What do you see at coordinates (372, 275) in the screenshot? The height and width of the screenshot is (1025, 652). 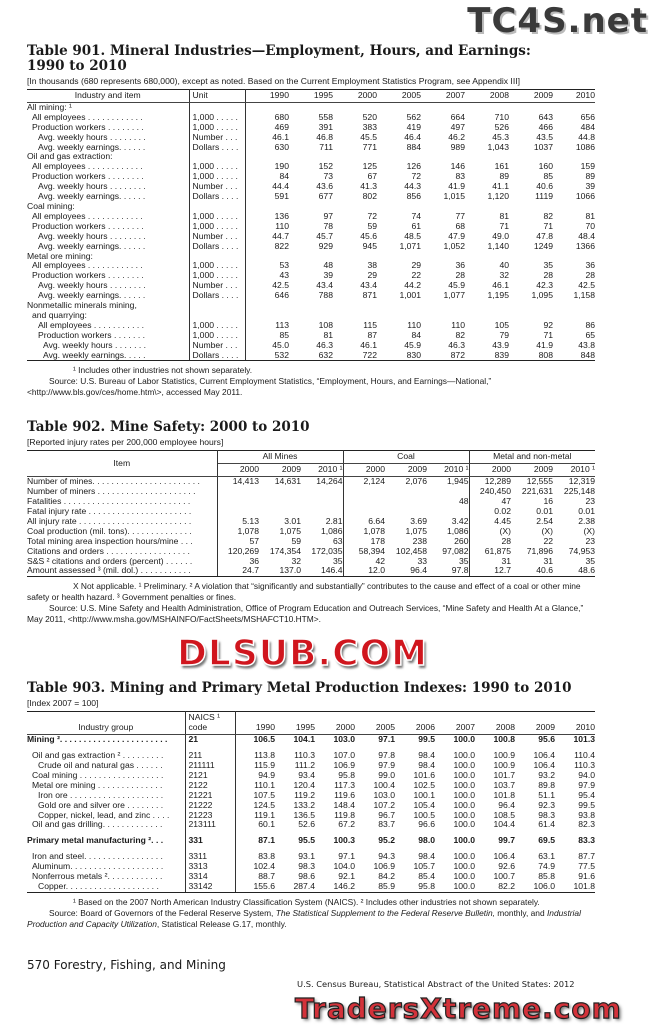 I see `value-cell: 29` at bounding box center [372, 275].